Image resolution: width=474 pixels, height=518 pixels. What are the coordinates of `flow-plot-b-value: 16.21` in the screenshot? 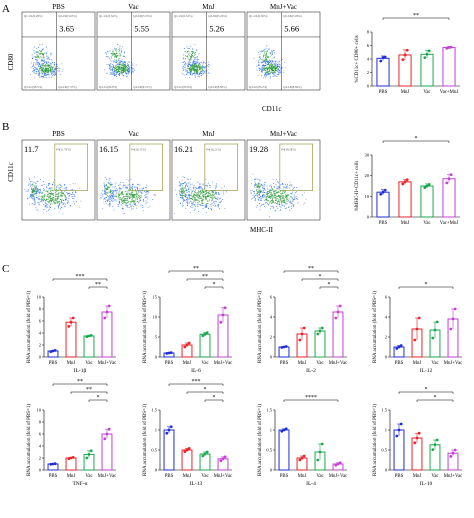 It's located at (183, 149).